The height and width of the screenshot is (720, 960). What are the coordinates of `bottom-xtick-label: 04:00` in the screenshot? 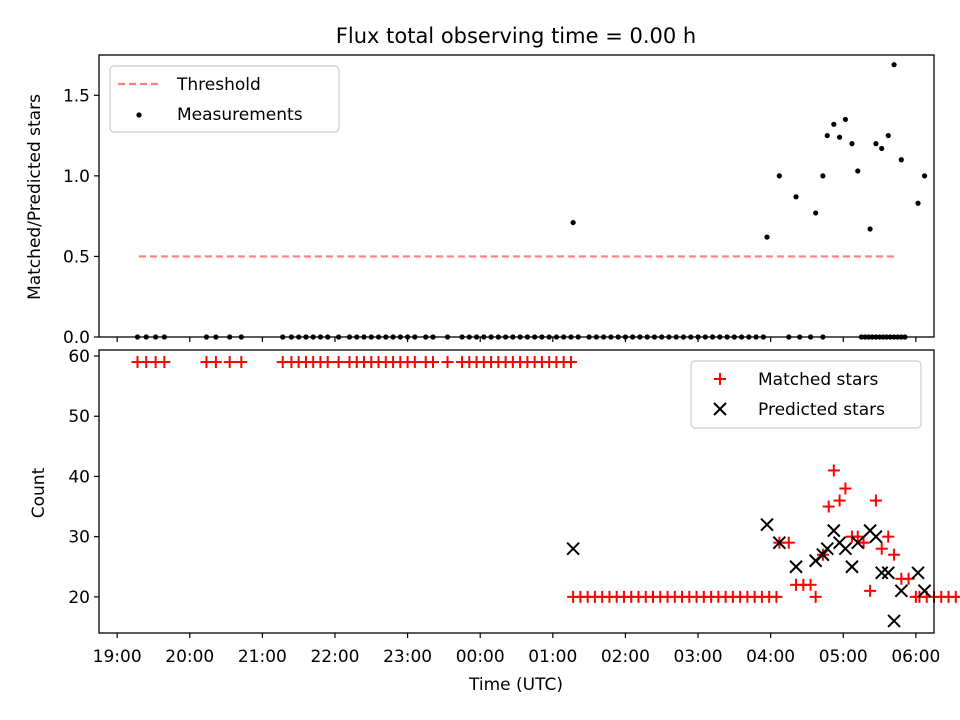 It's located at (770, 657).